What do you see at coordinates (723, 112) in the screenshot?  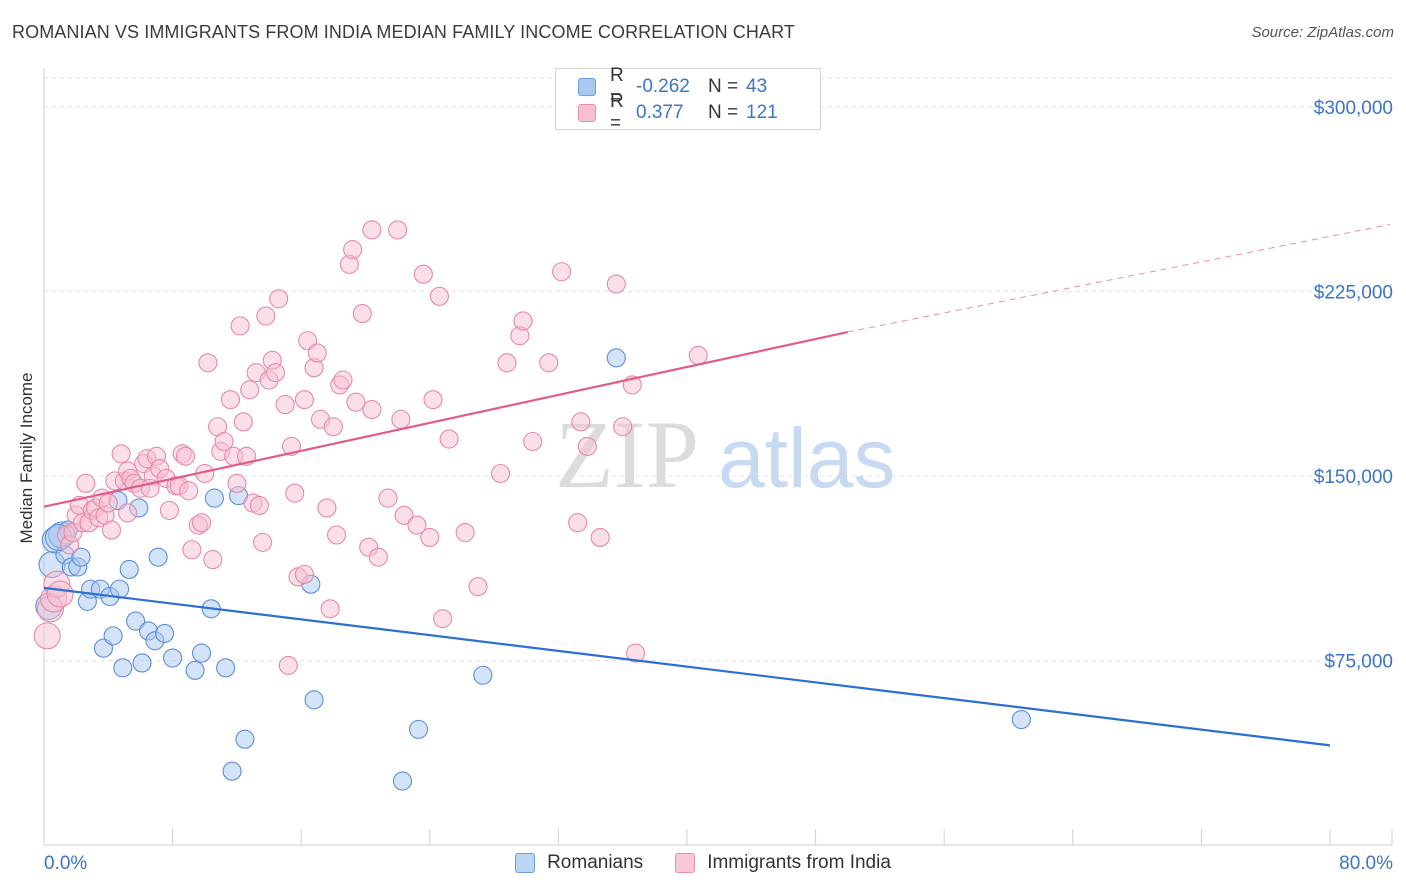 I see `legend-n-label: N =` at bounding box center [723, 112].